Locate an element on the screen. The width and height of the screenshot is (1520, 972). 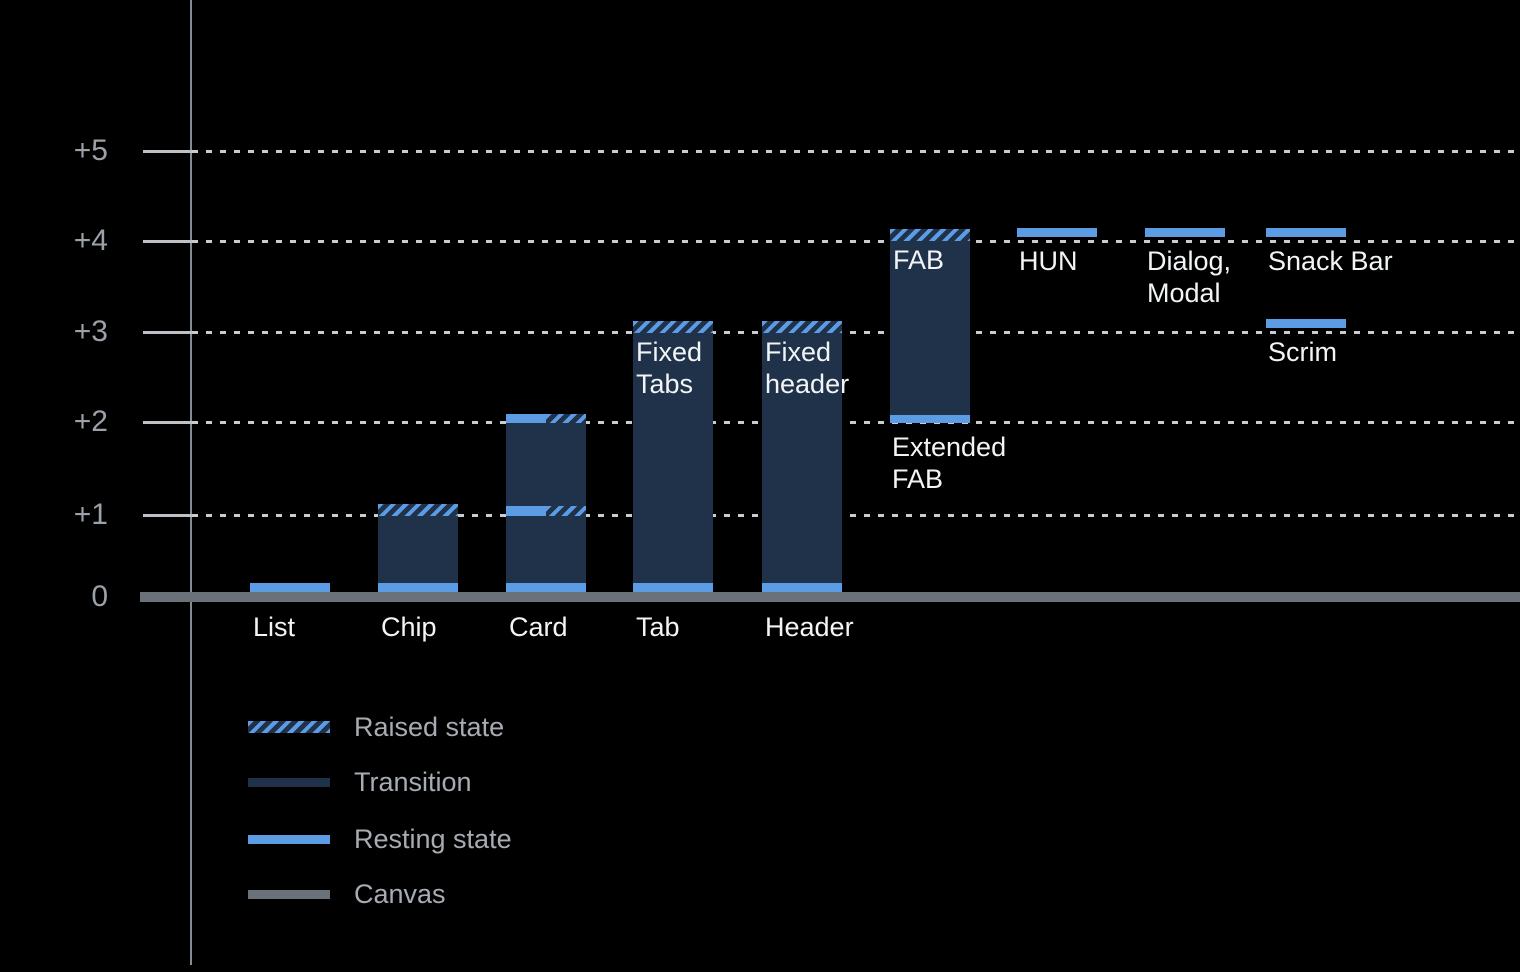
y-tick-label-+3: +3 is located at coordinates (90, 331).